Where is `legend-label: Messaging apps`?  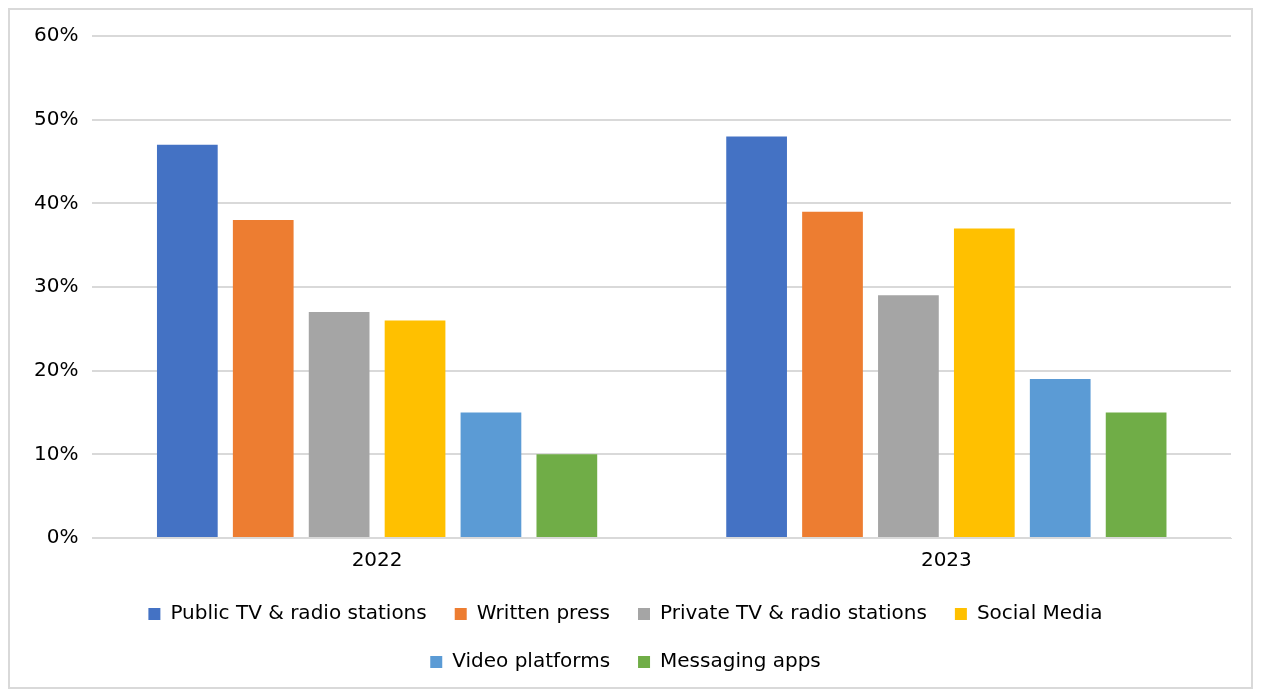
legend-label: Messaging apps is located at coordinates (740, 660).